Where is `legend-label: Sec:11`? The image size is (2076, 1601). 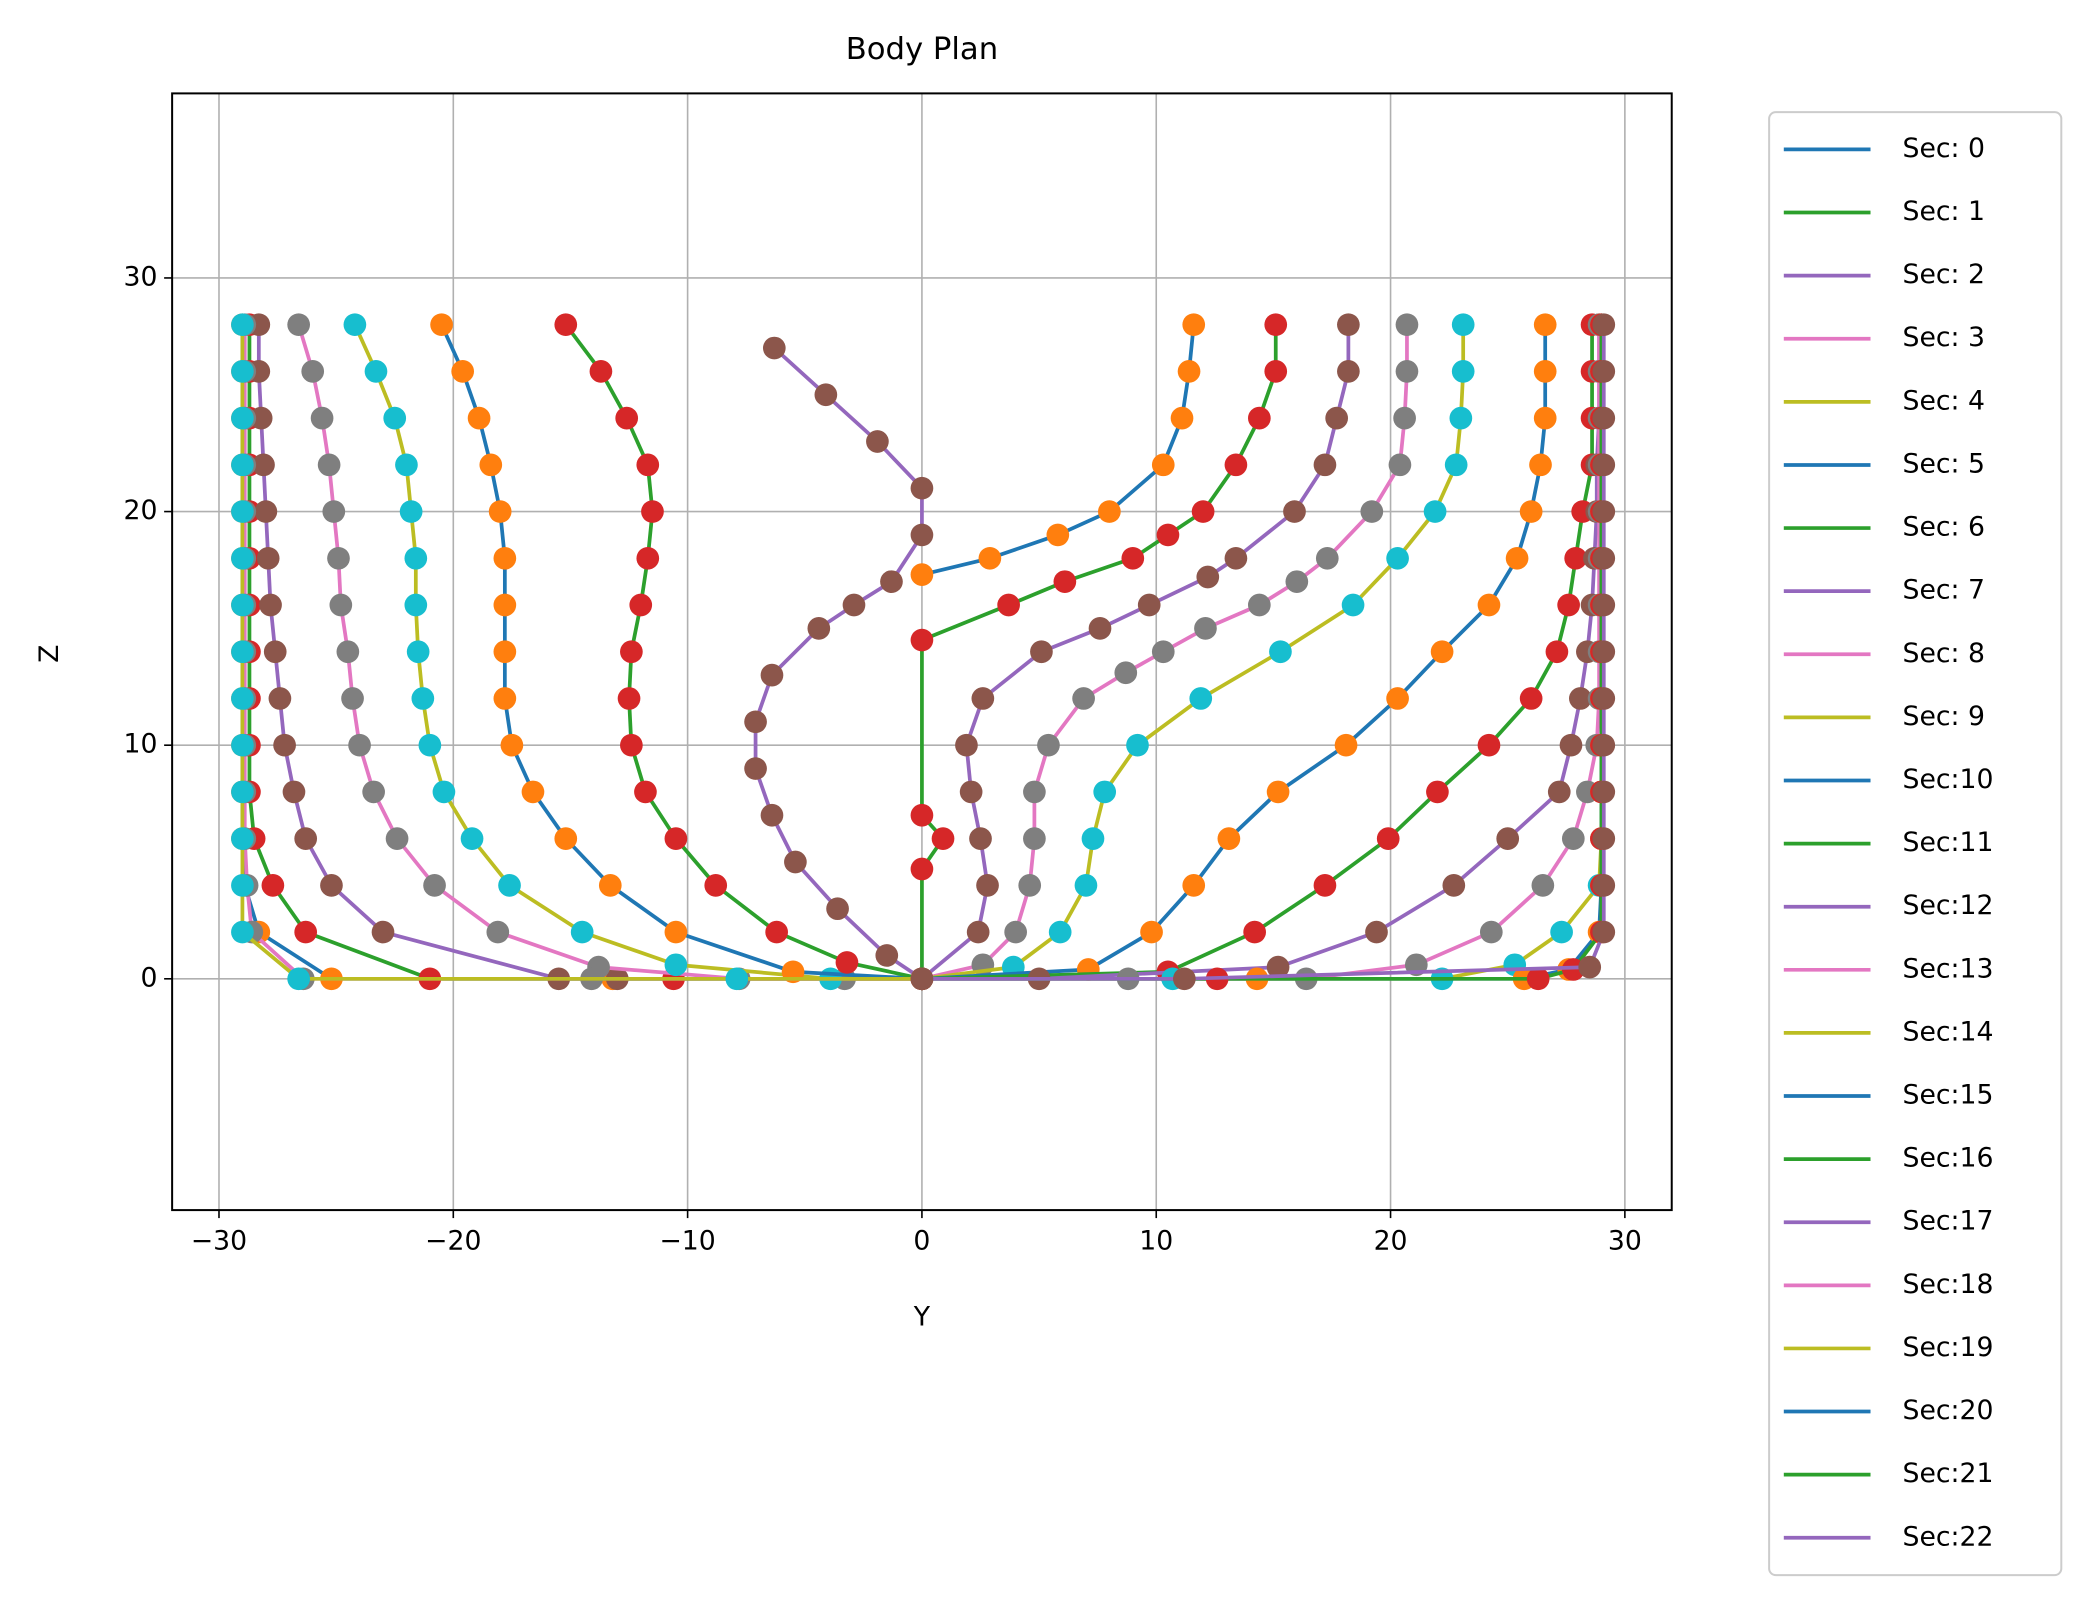
legend-label: Sec:11 is located at coordinates (1948, 842).